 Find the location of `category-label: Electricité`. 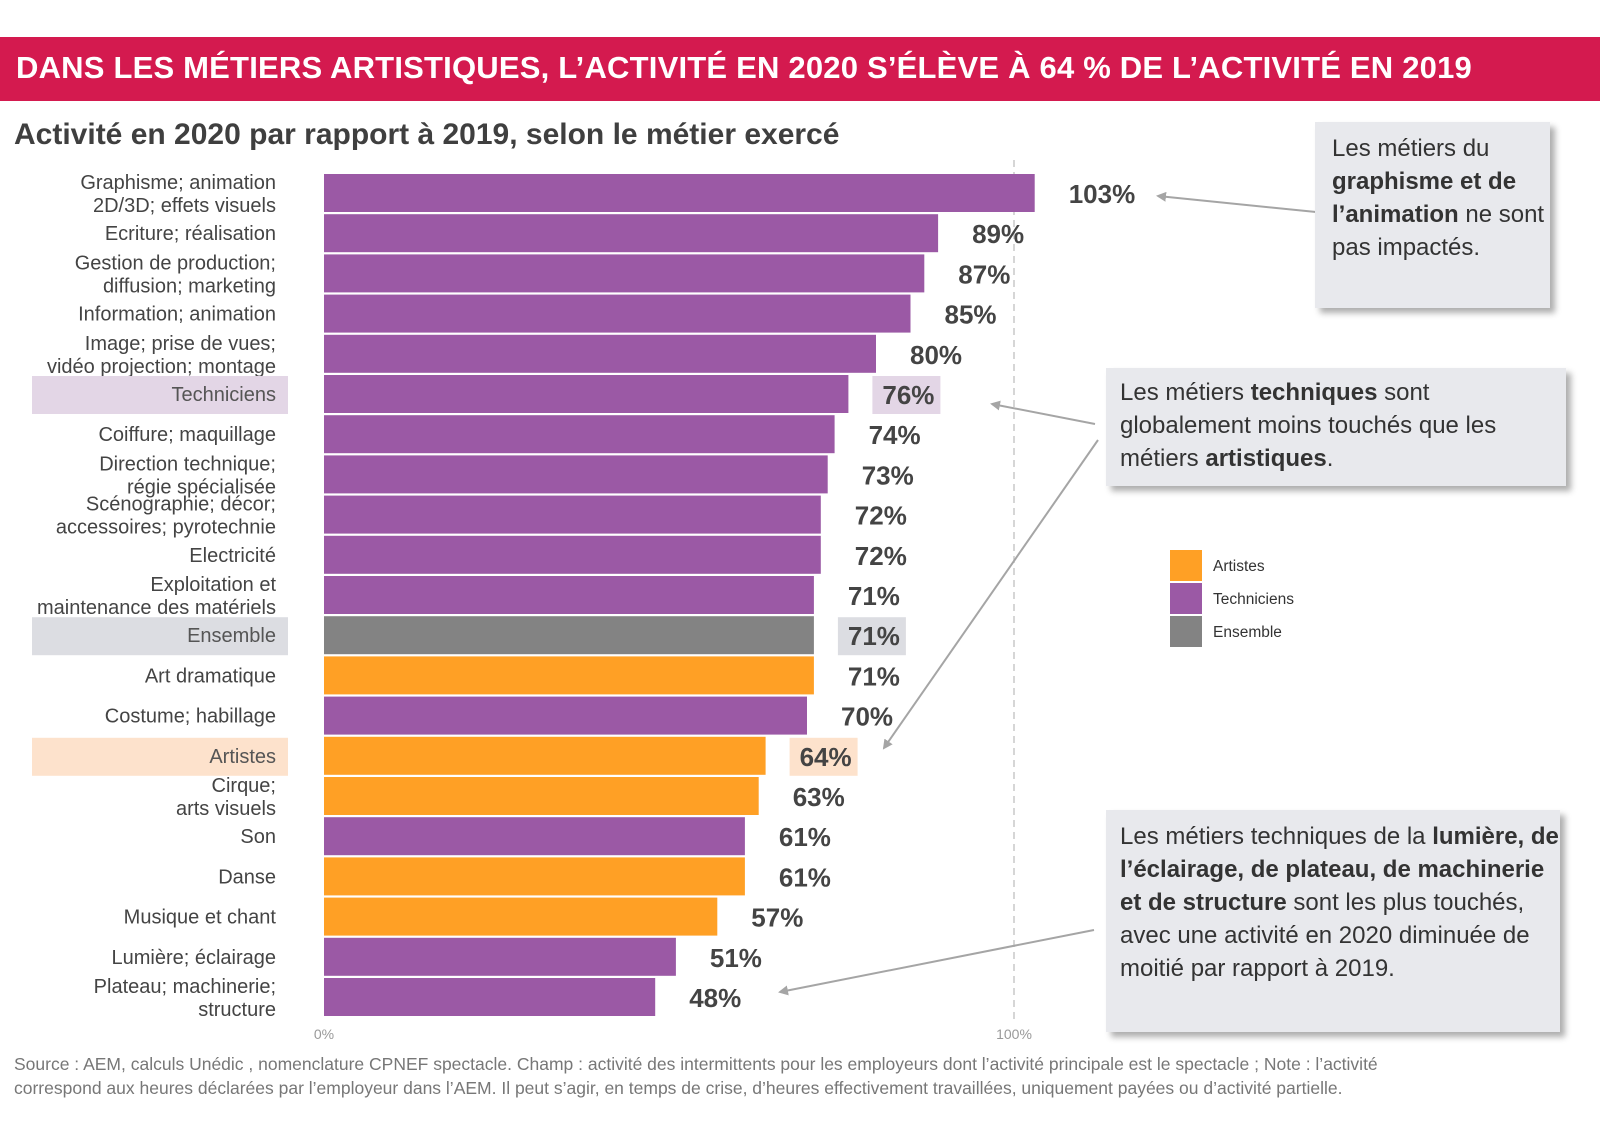

category-label: Electricité is located at coordinates (232, 556).